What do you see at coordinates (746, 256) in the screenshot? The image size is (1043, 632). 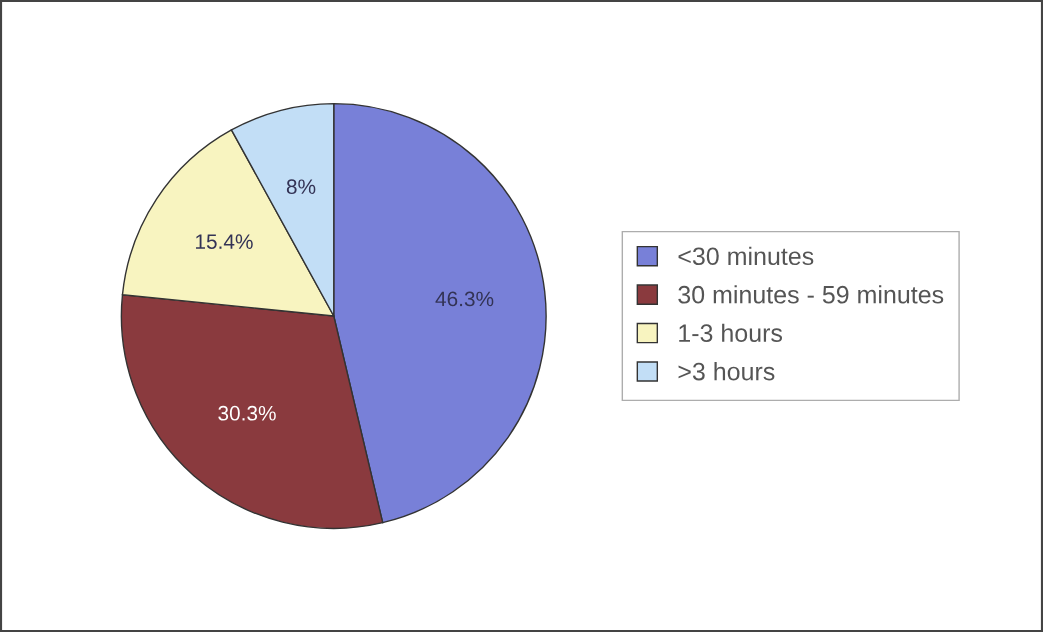 I see `legend-label: <30 minutes` at bounding box center [746, 256].